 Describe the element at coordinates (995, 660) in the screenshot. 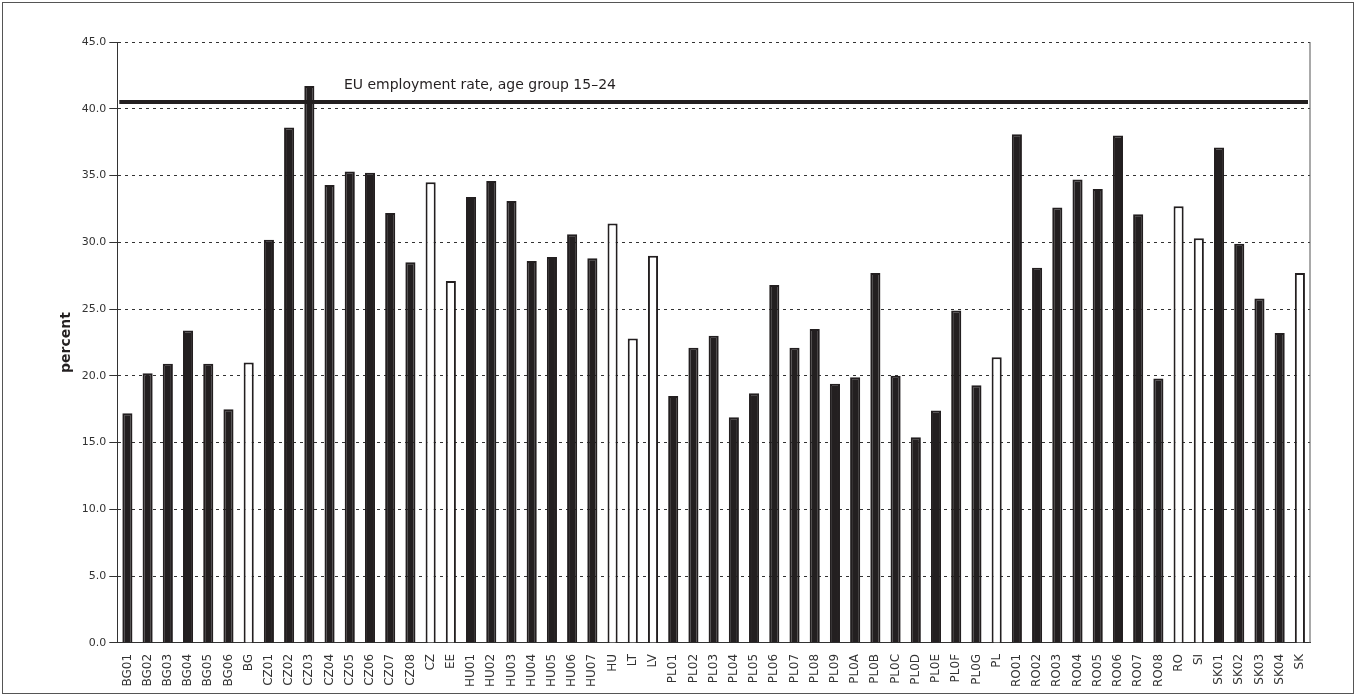

I see `x-tick-label: PL` at that location.